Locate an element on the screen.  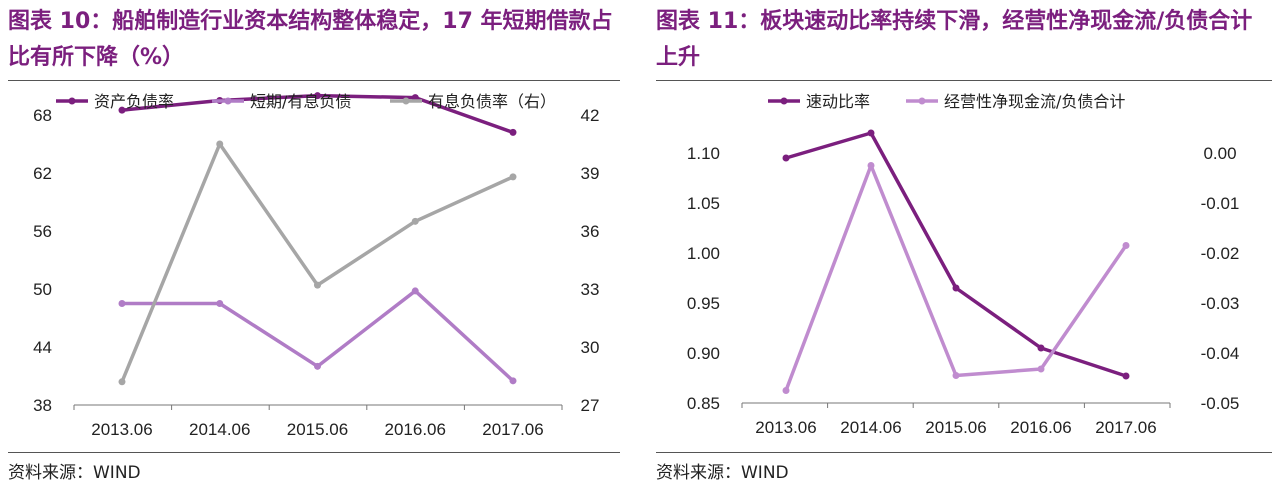
legend-label: 经营性净现金流/负债合计 is located at coordinates (1034, 101).